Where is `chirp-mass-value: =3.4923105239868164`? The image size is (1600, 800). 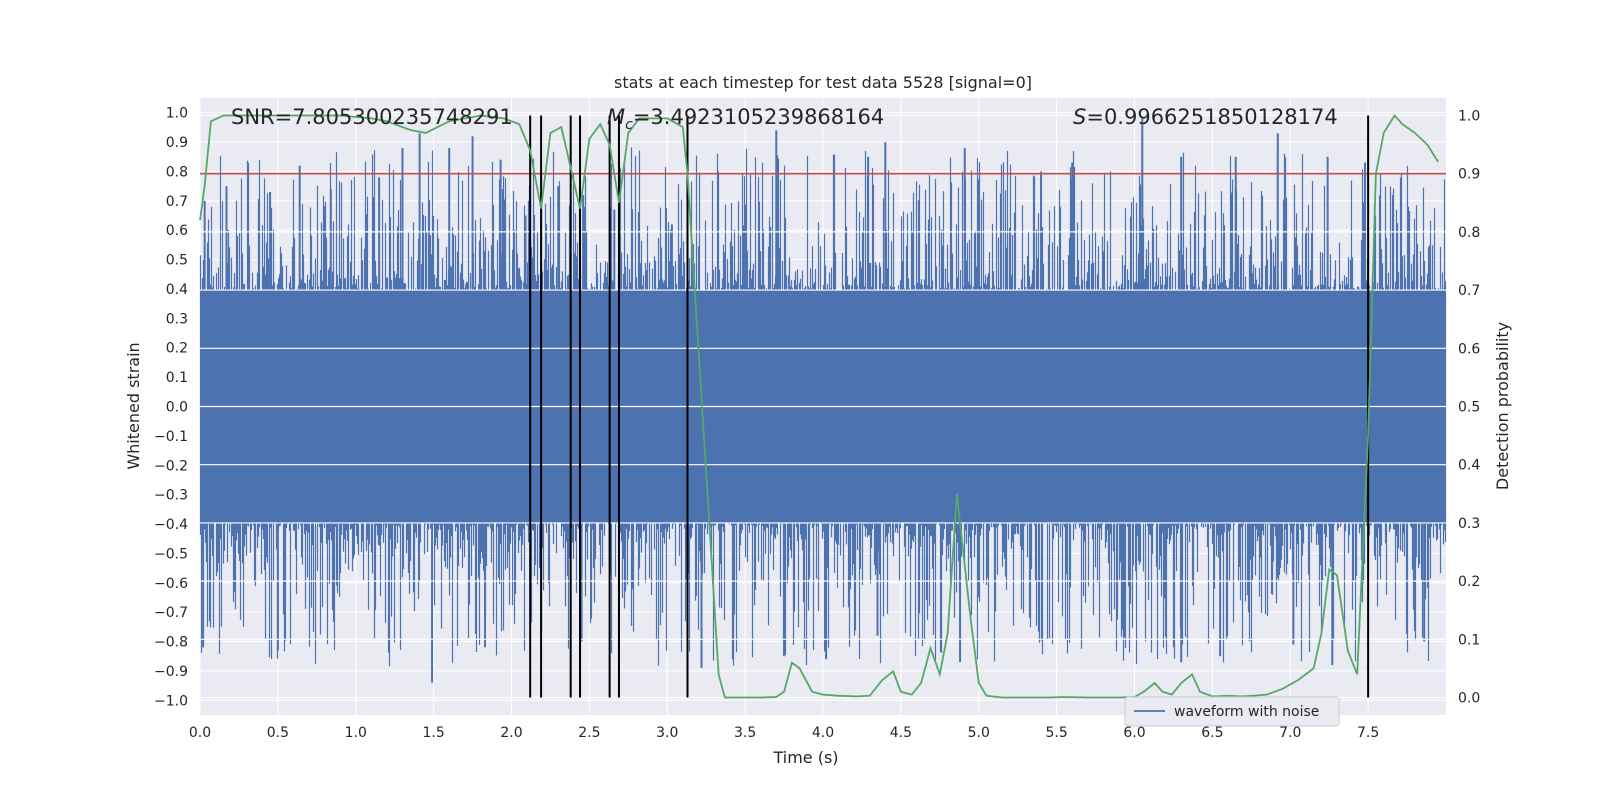 chirp-mass-value: =3.4923105239868164 is located at coordinates (758, 117).